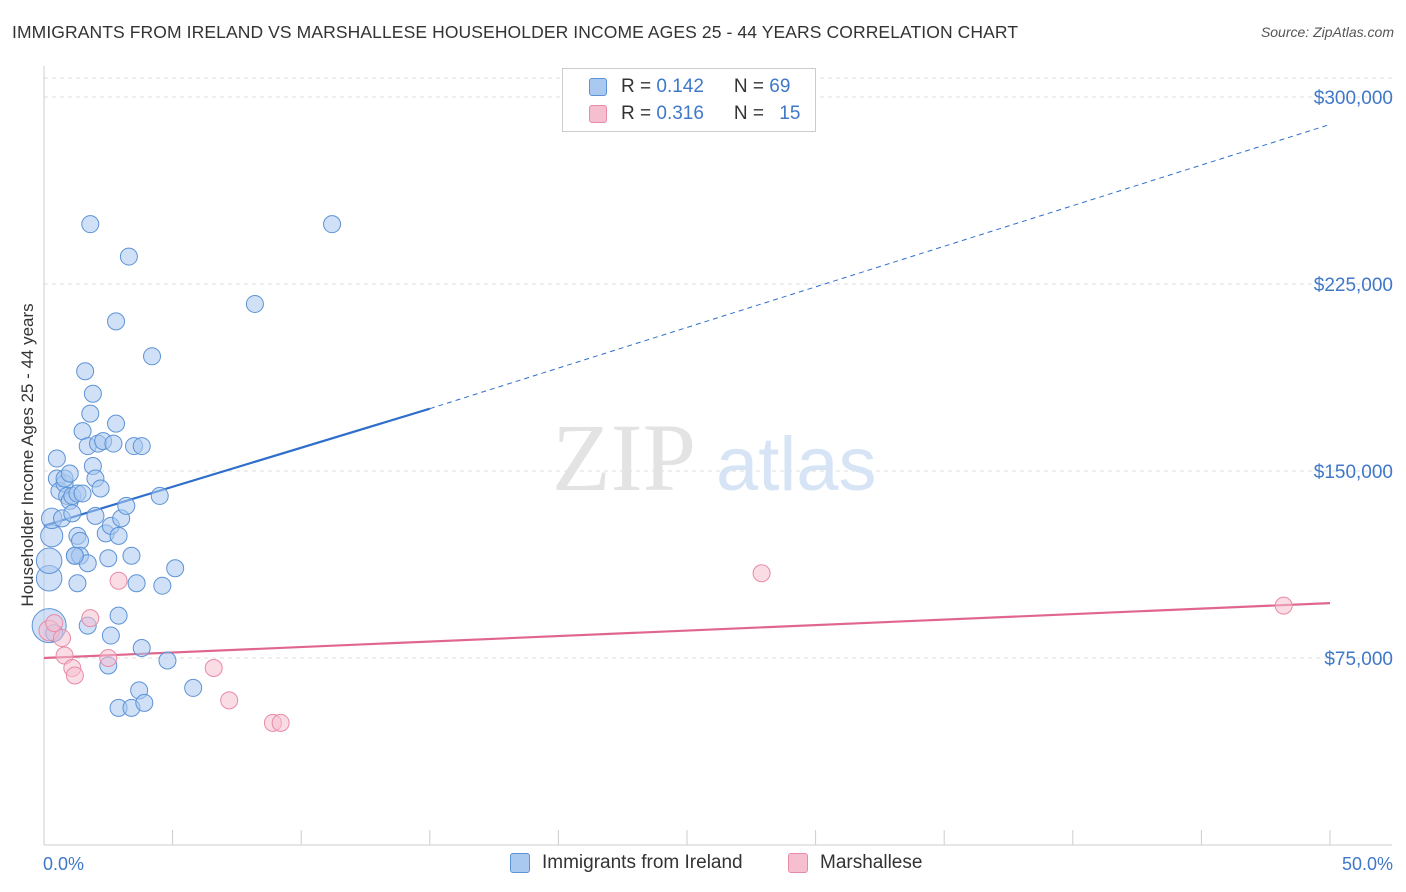 This screenshot has width=1406, height=892. I want to click on y-axis-label: Householder Income Ages 25 - 44 years, so click(27, 454).